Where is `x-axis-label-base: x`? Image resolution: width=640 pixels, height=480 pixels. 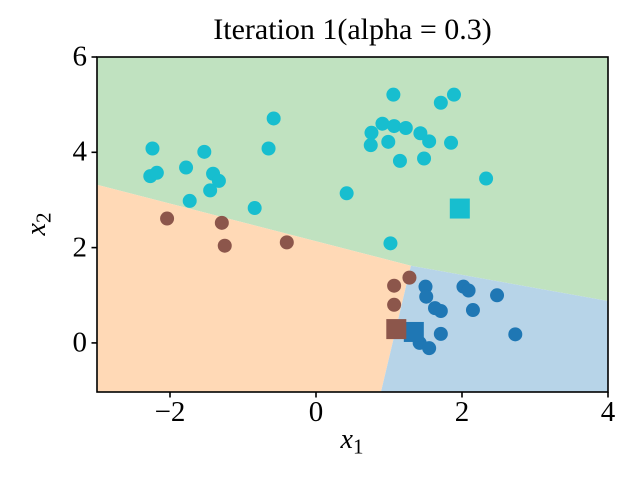 x-axis-label-base: x is located at coordinates (346, 439).